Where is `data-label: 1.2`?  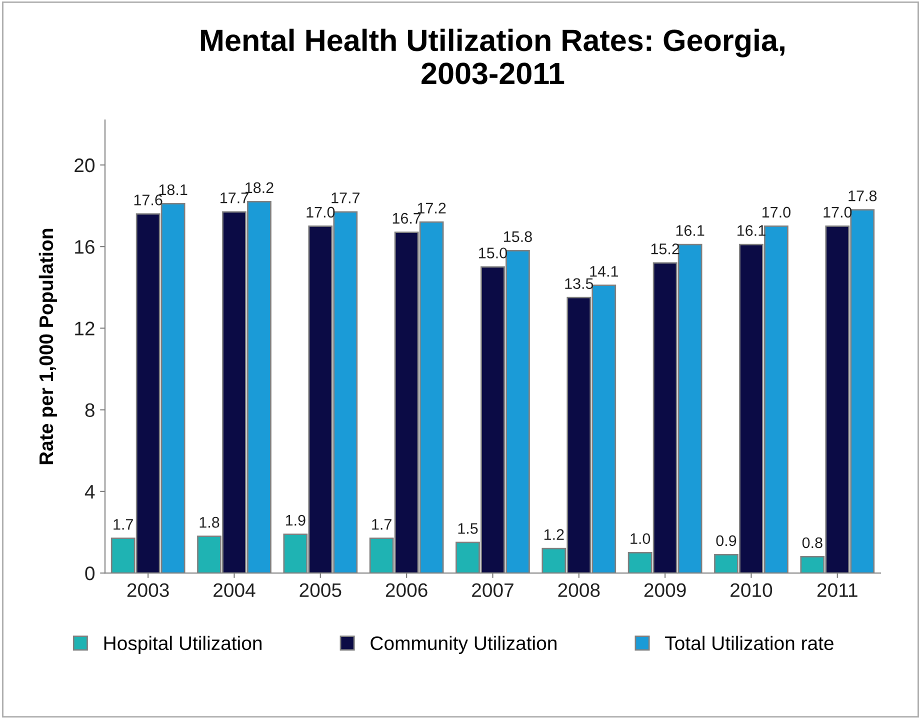
data-label: 1.2 is located at coordinates (554, 534).